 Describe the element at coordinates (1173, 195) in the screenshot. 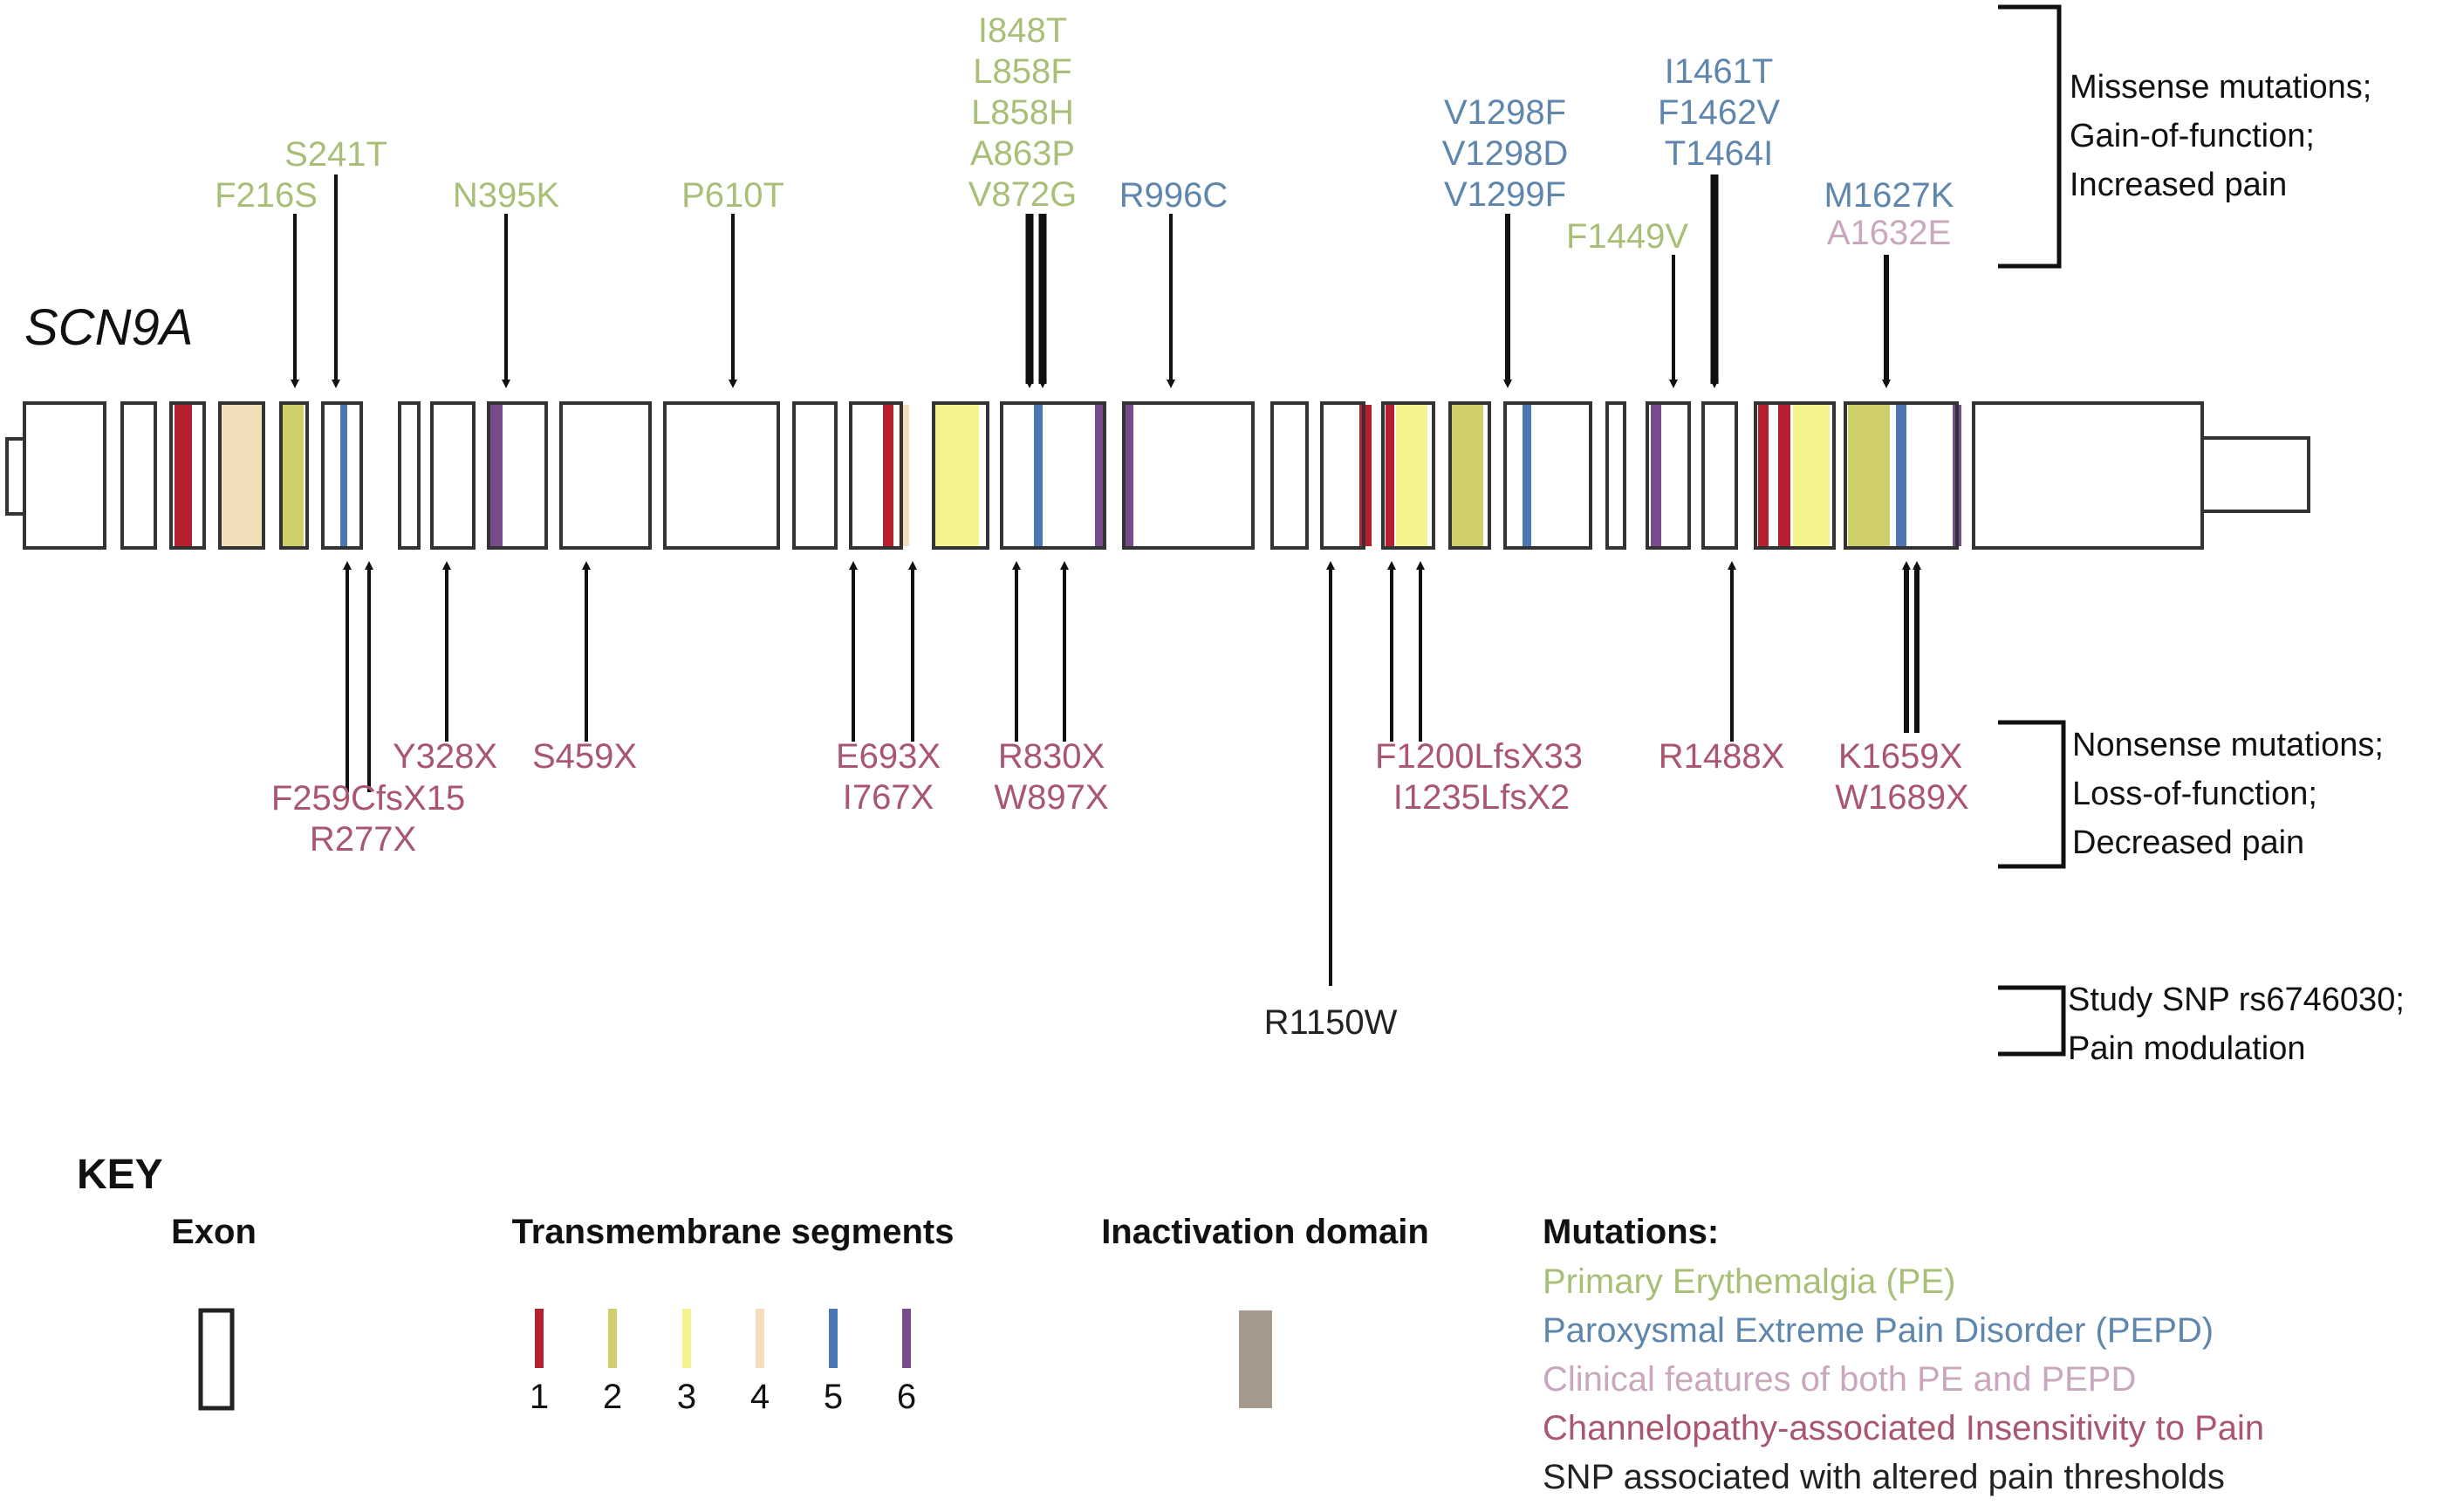

I see `mutation-label: R996C` at that location.